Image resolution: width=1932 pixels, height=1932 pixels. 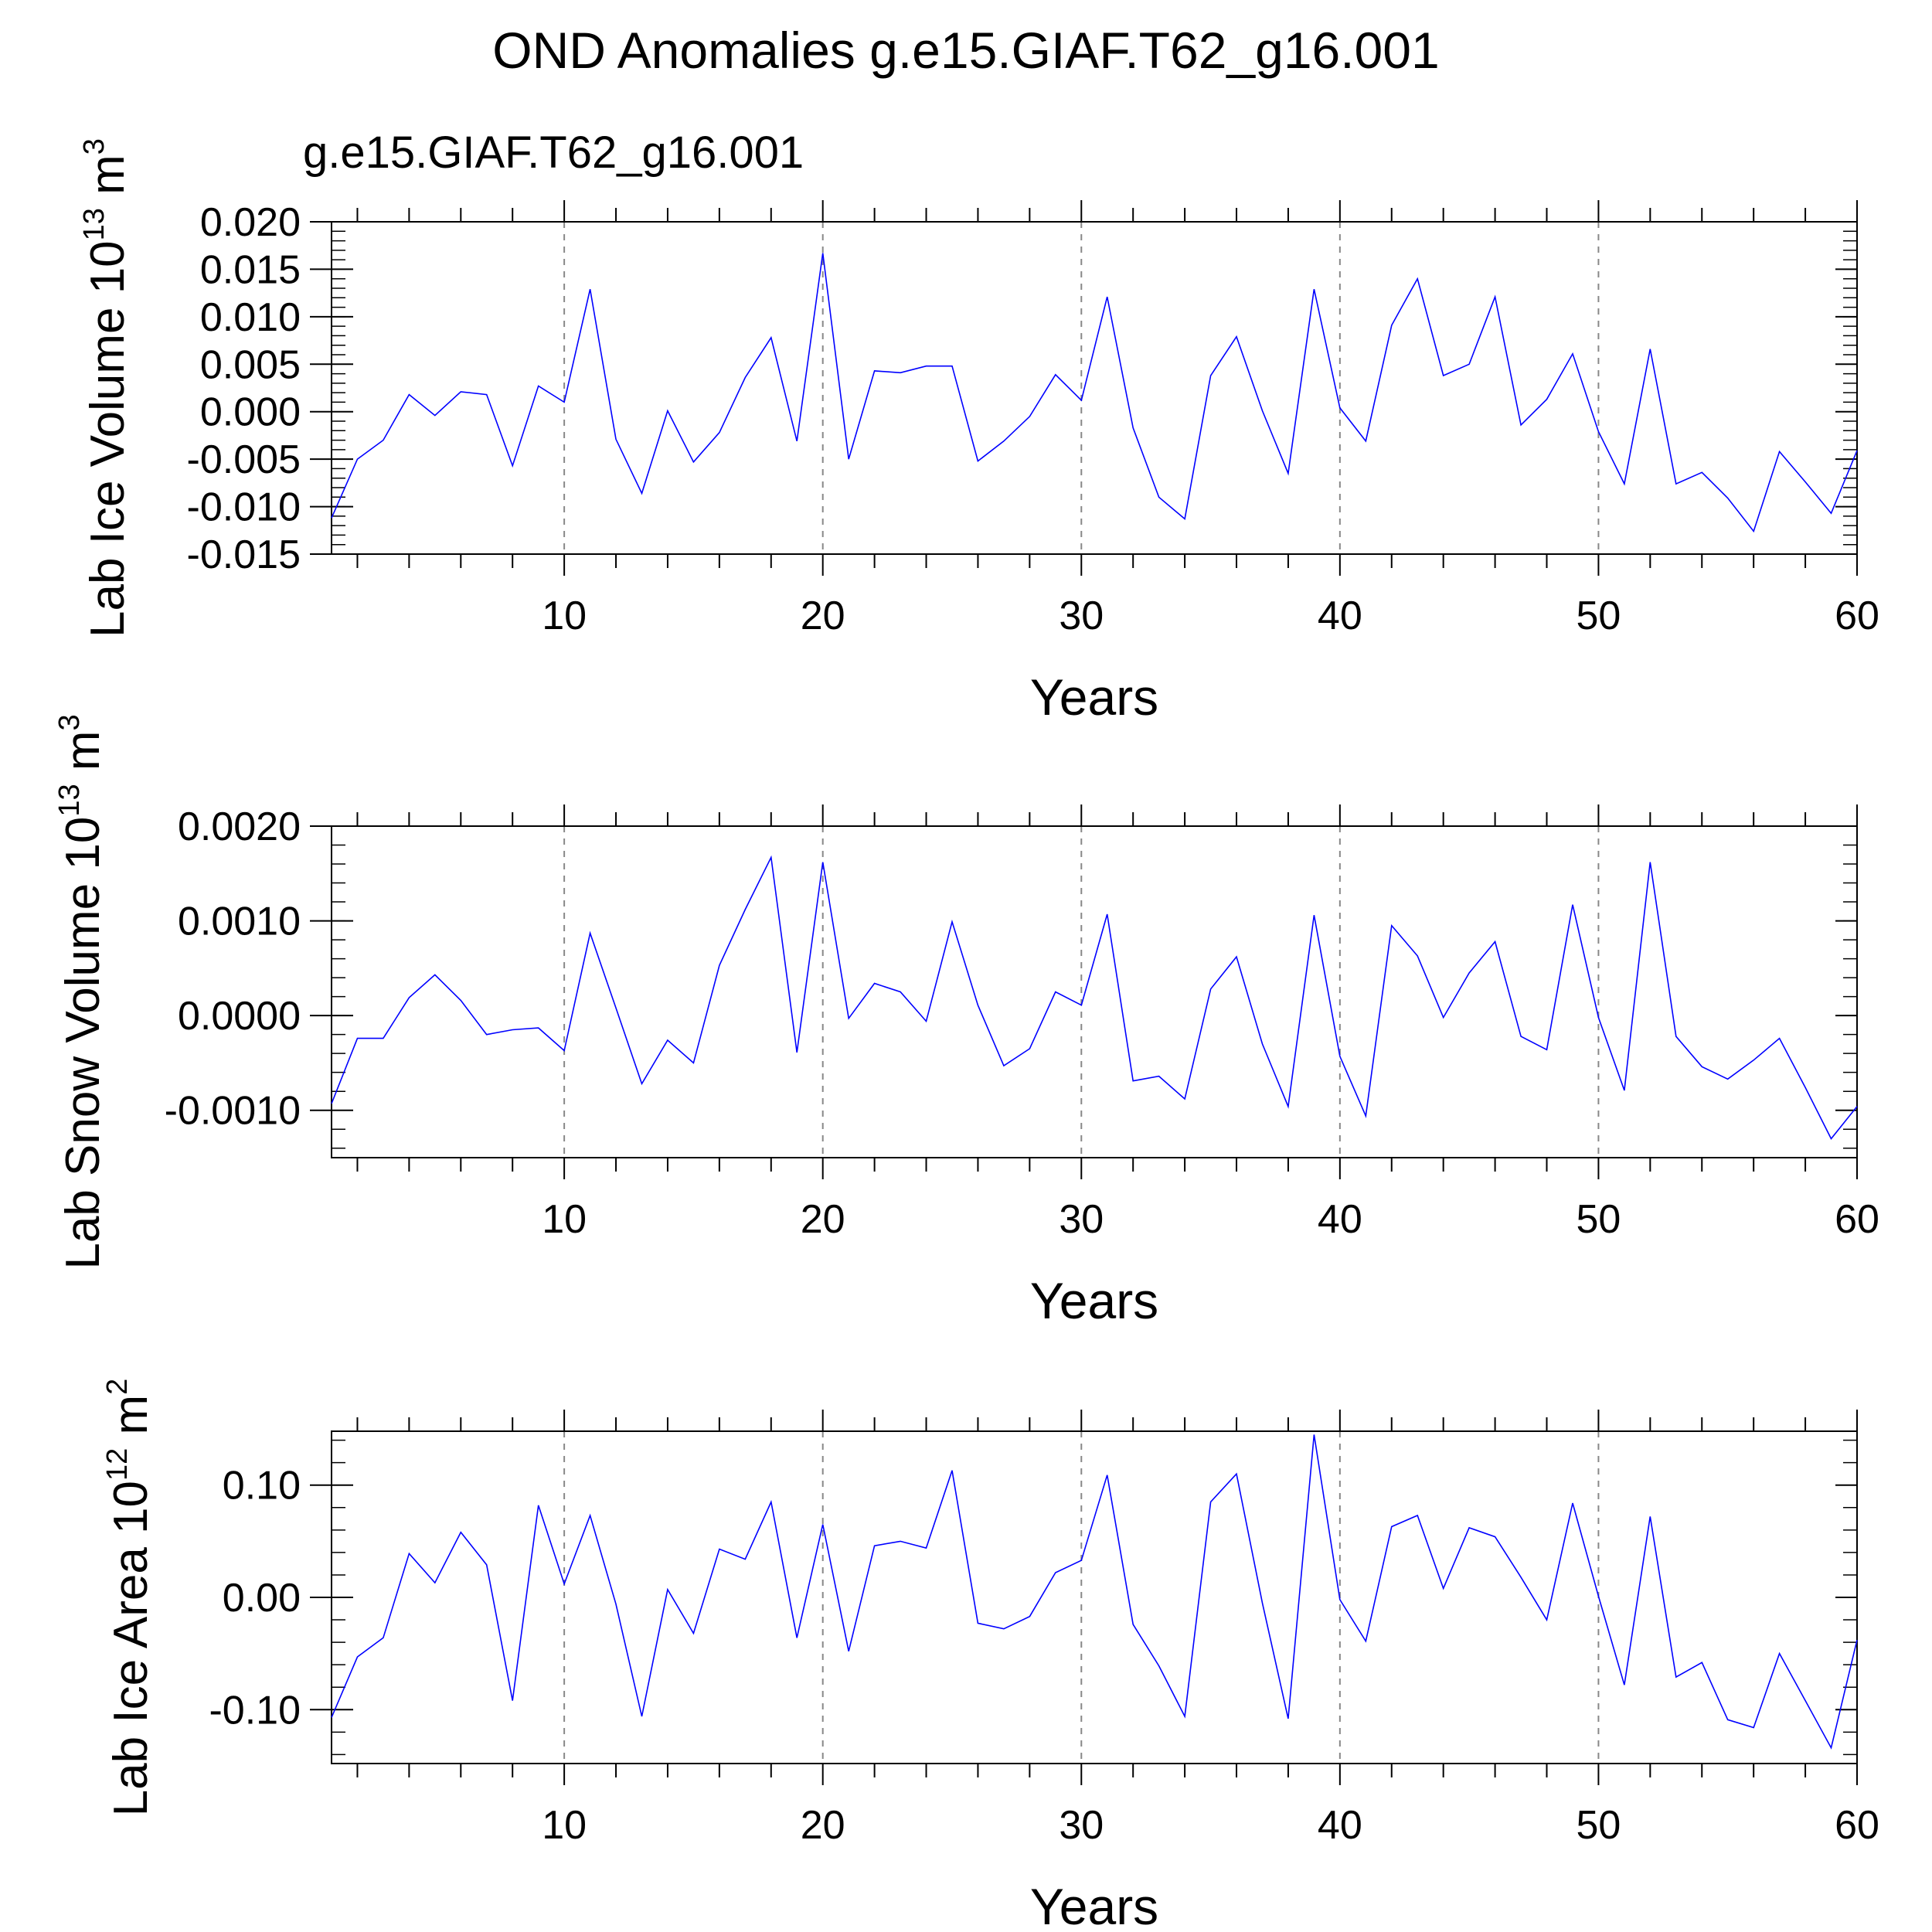 What do you see at coordinates (251, 269) in the screenshot?
I see `y-tick-label: 0.015` at bounding box center [251, 269].